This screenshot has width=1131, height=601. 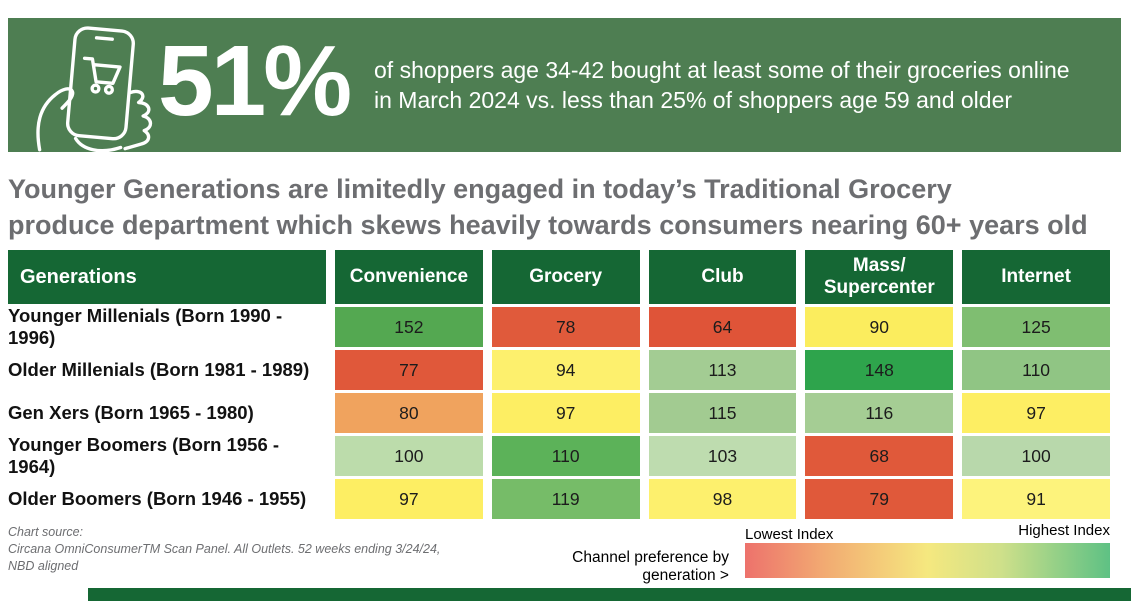 I want to click on heatmap-cell: 125, so click(x=1036, y=327).